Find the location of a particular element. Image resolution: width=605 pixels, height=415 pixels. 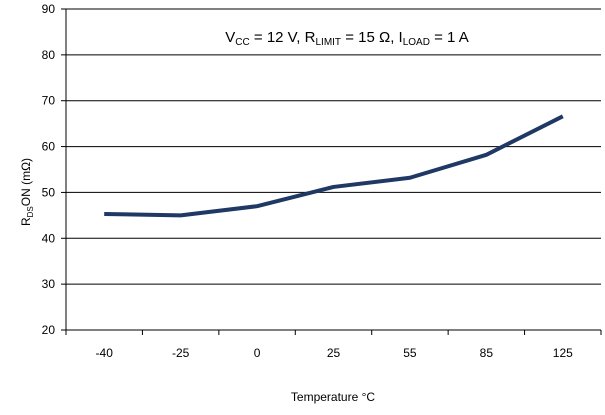

y-tick-label: 70 is located at coordinates (49, 101).